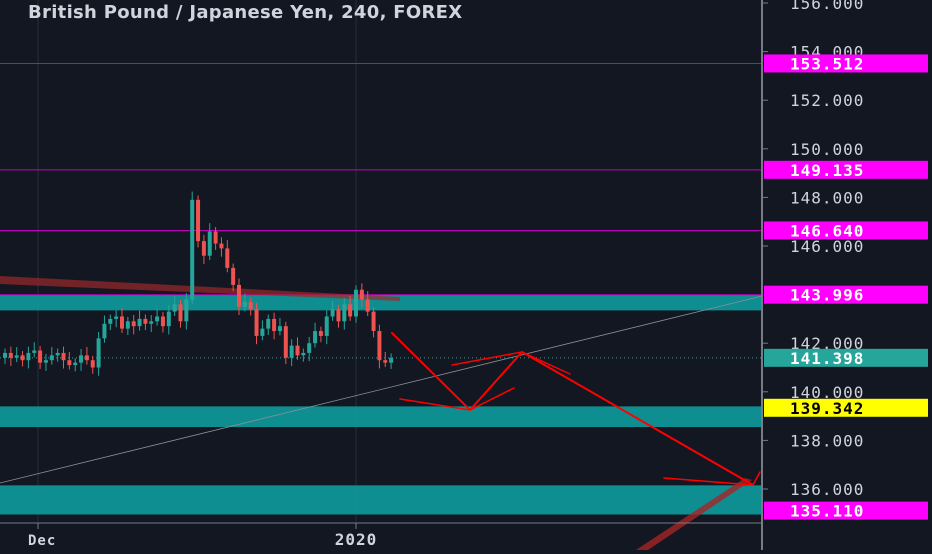 The height and width of the screenshot is (554, 932). What do you see at coordinates (200, 288) in the screenshot?
I see `trendline-resistance` at bounding box center [200, 288].